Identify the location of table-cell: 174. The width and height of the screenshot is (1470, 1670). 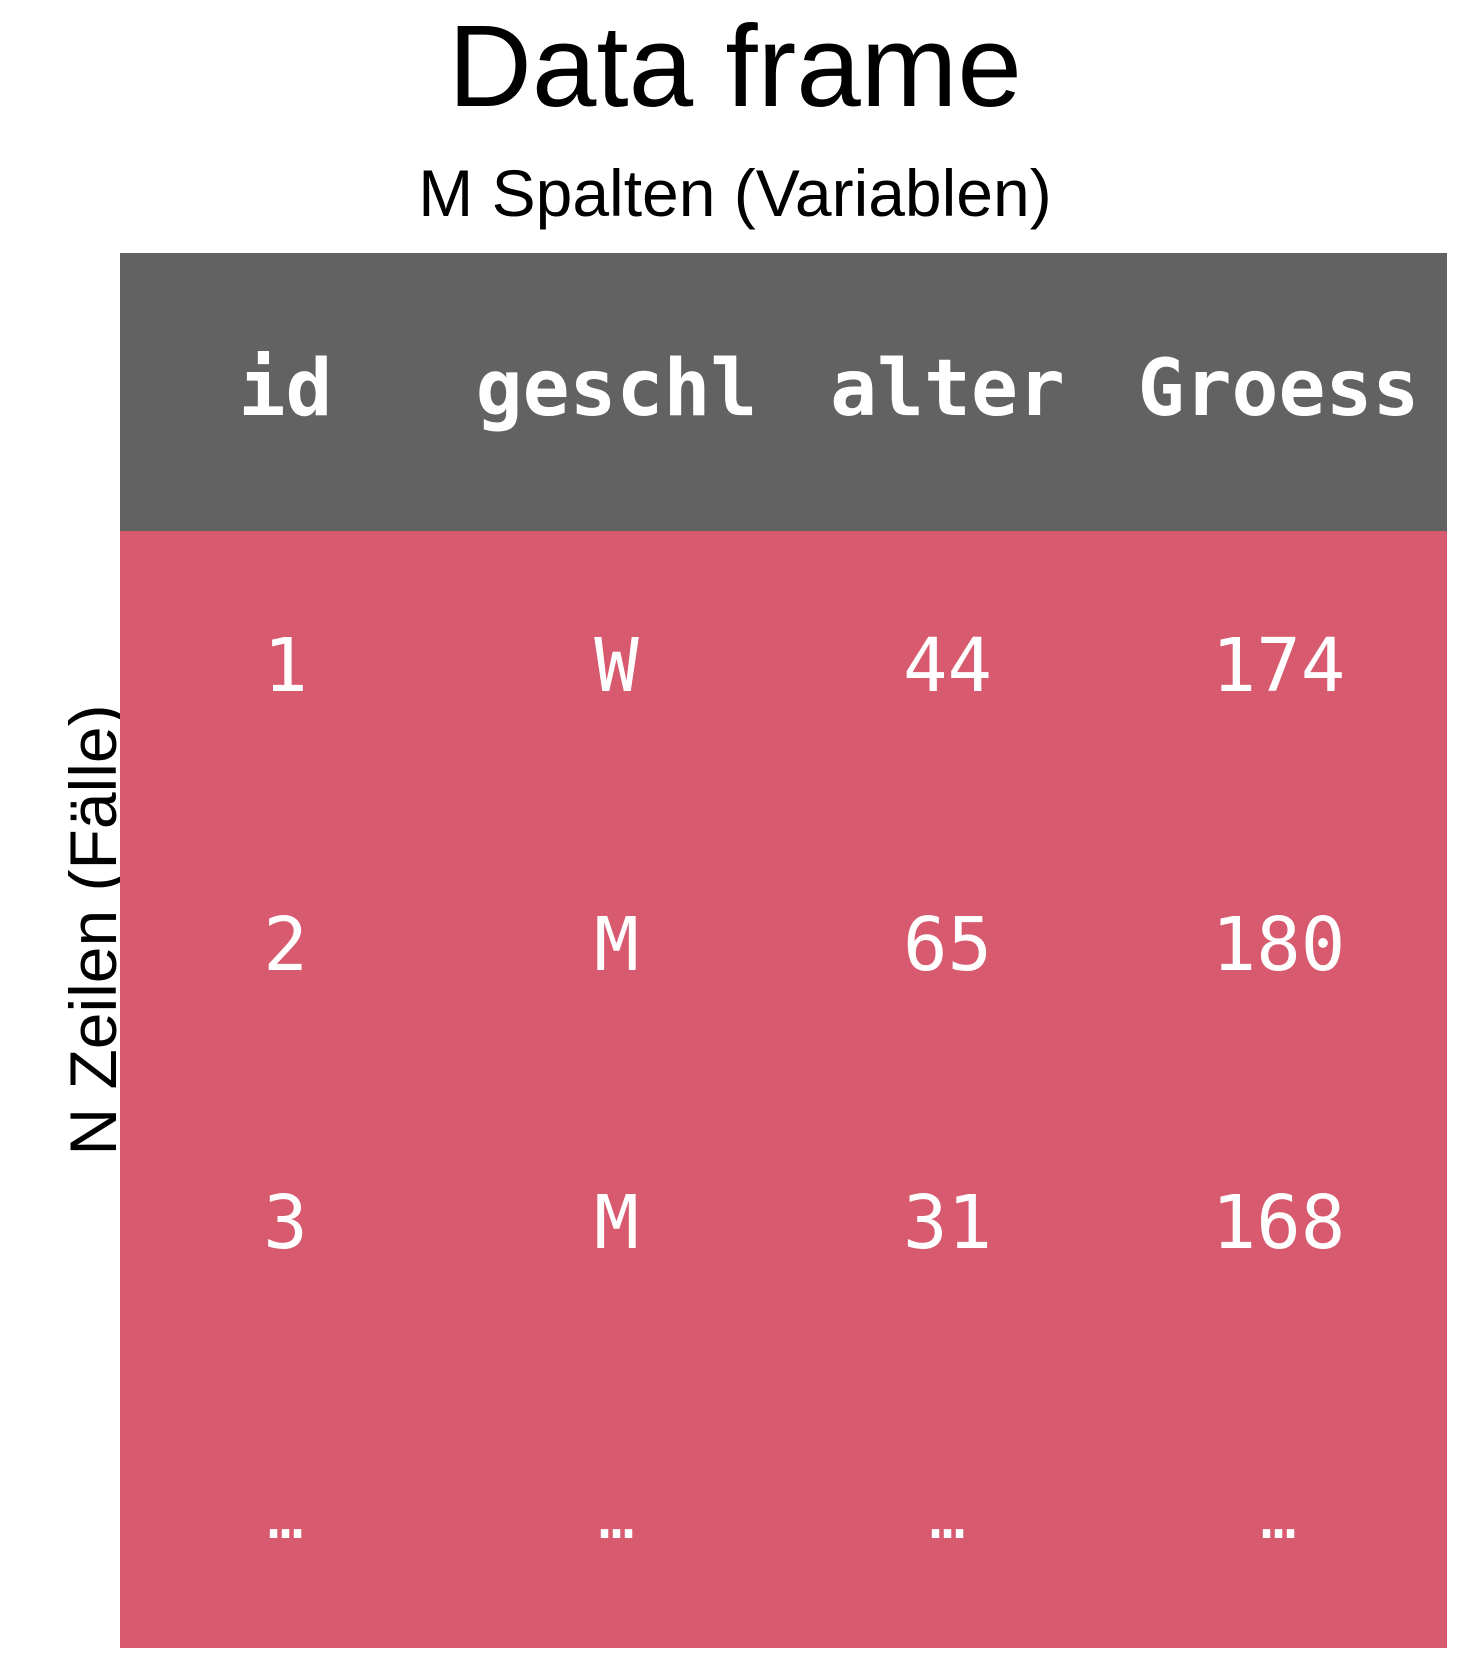
(1278, 666).